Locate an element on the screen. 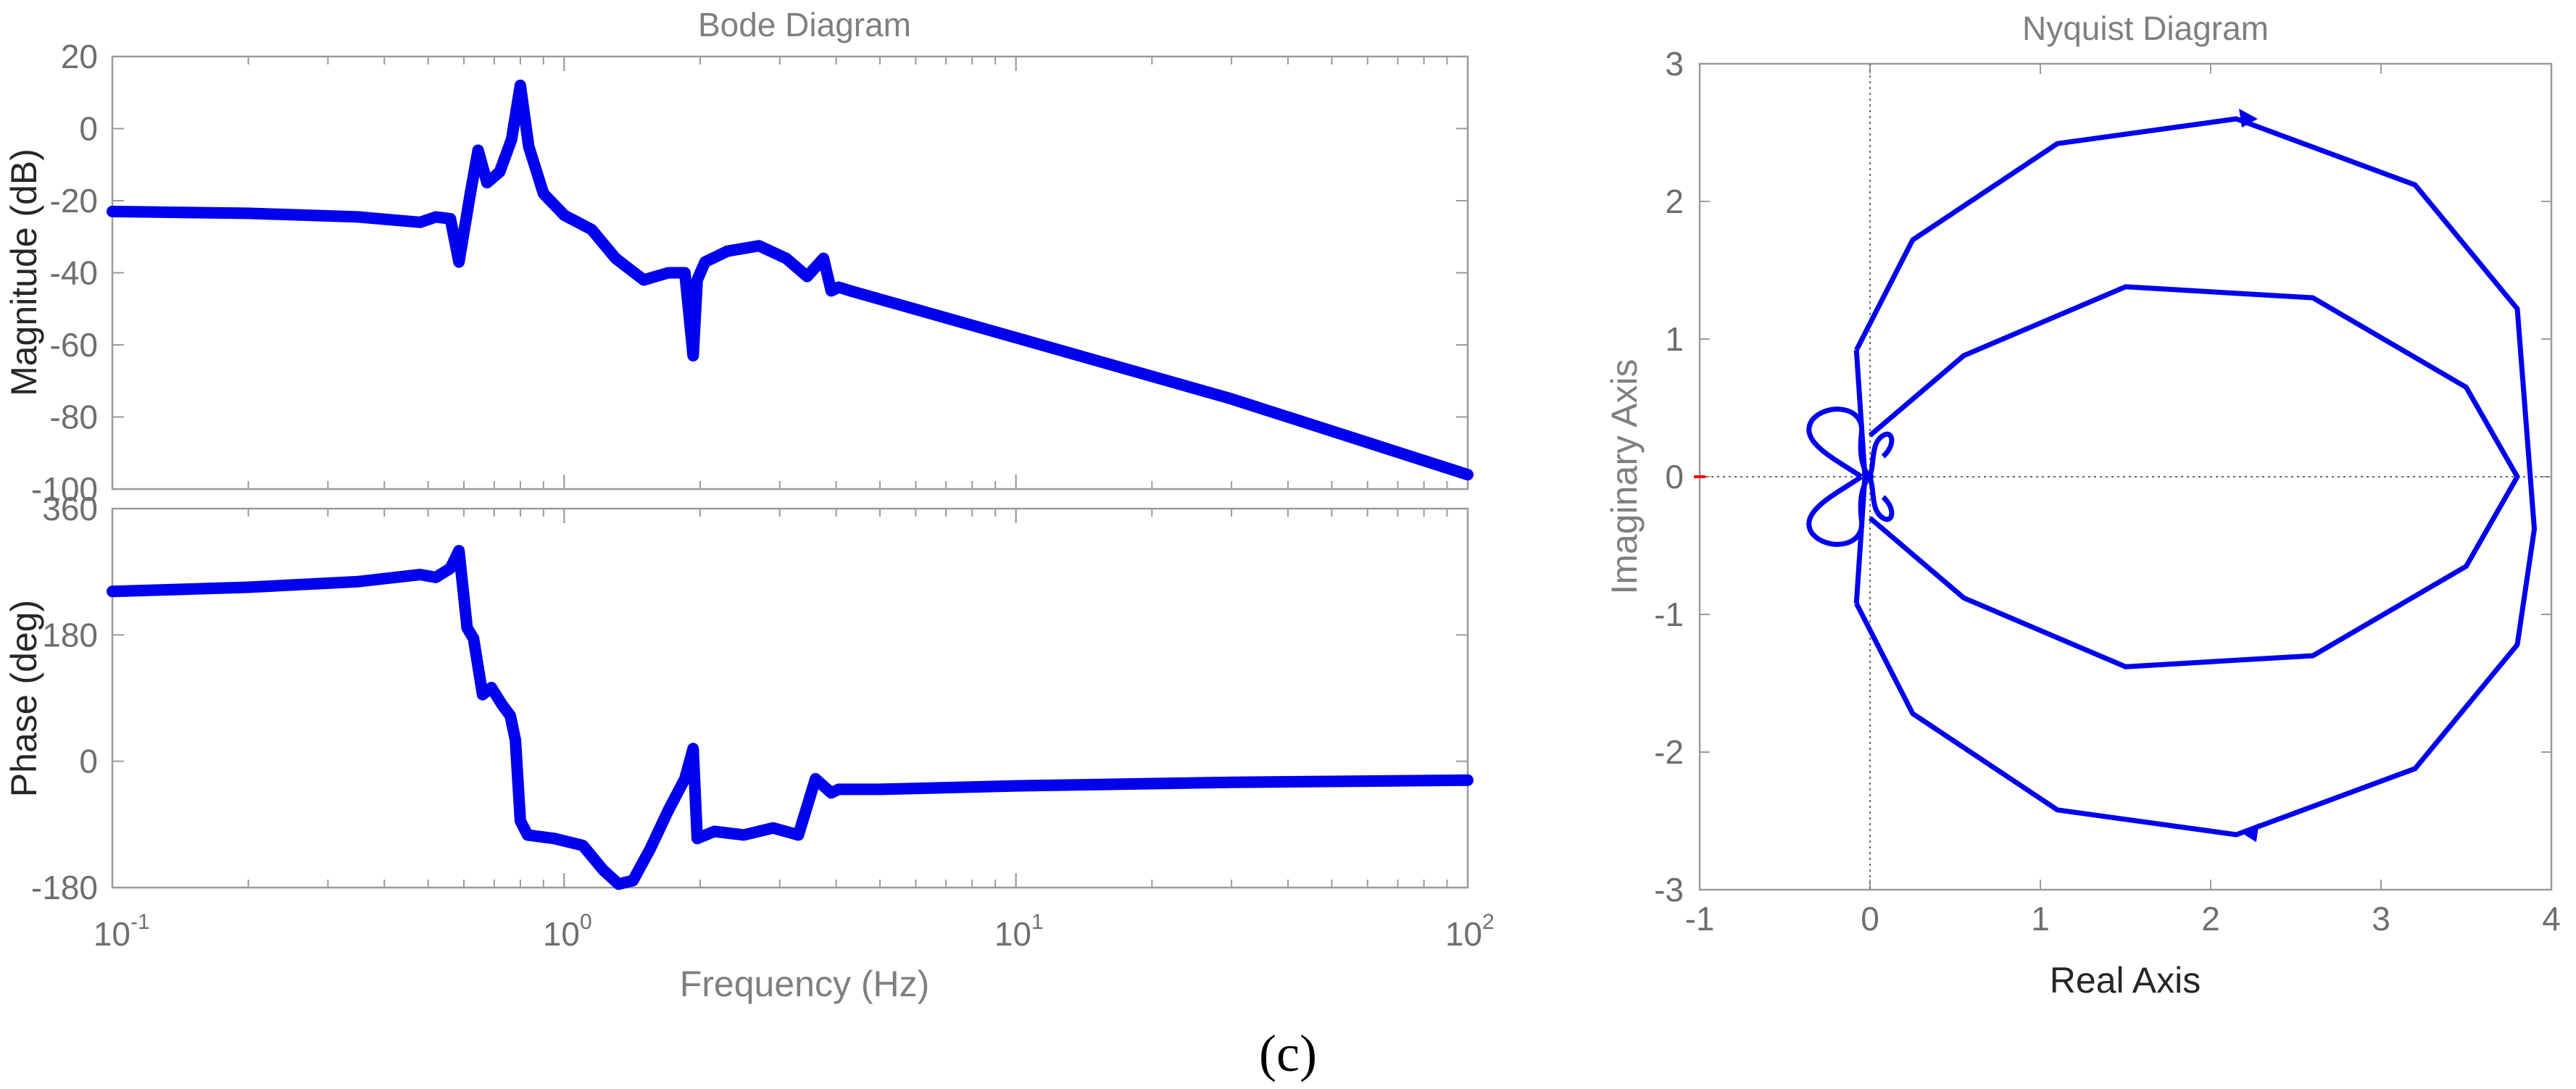 This screenshot has width=2576, height=1089. nyquist-ylabel: Imaginary Axis is located at coordinates (1624, 477).